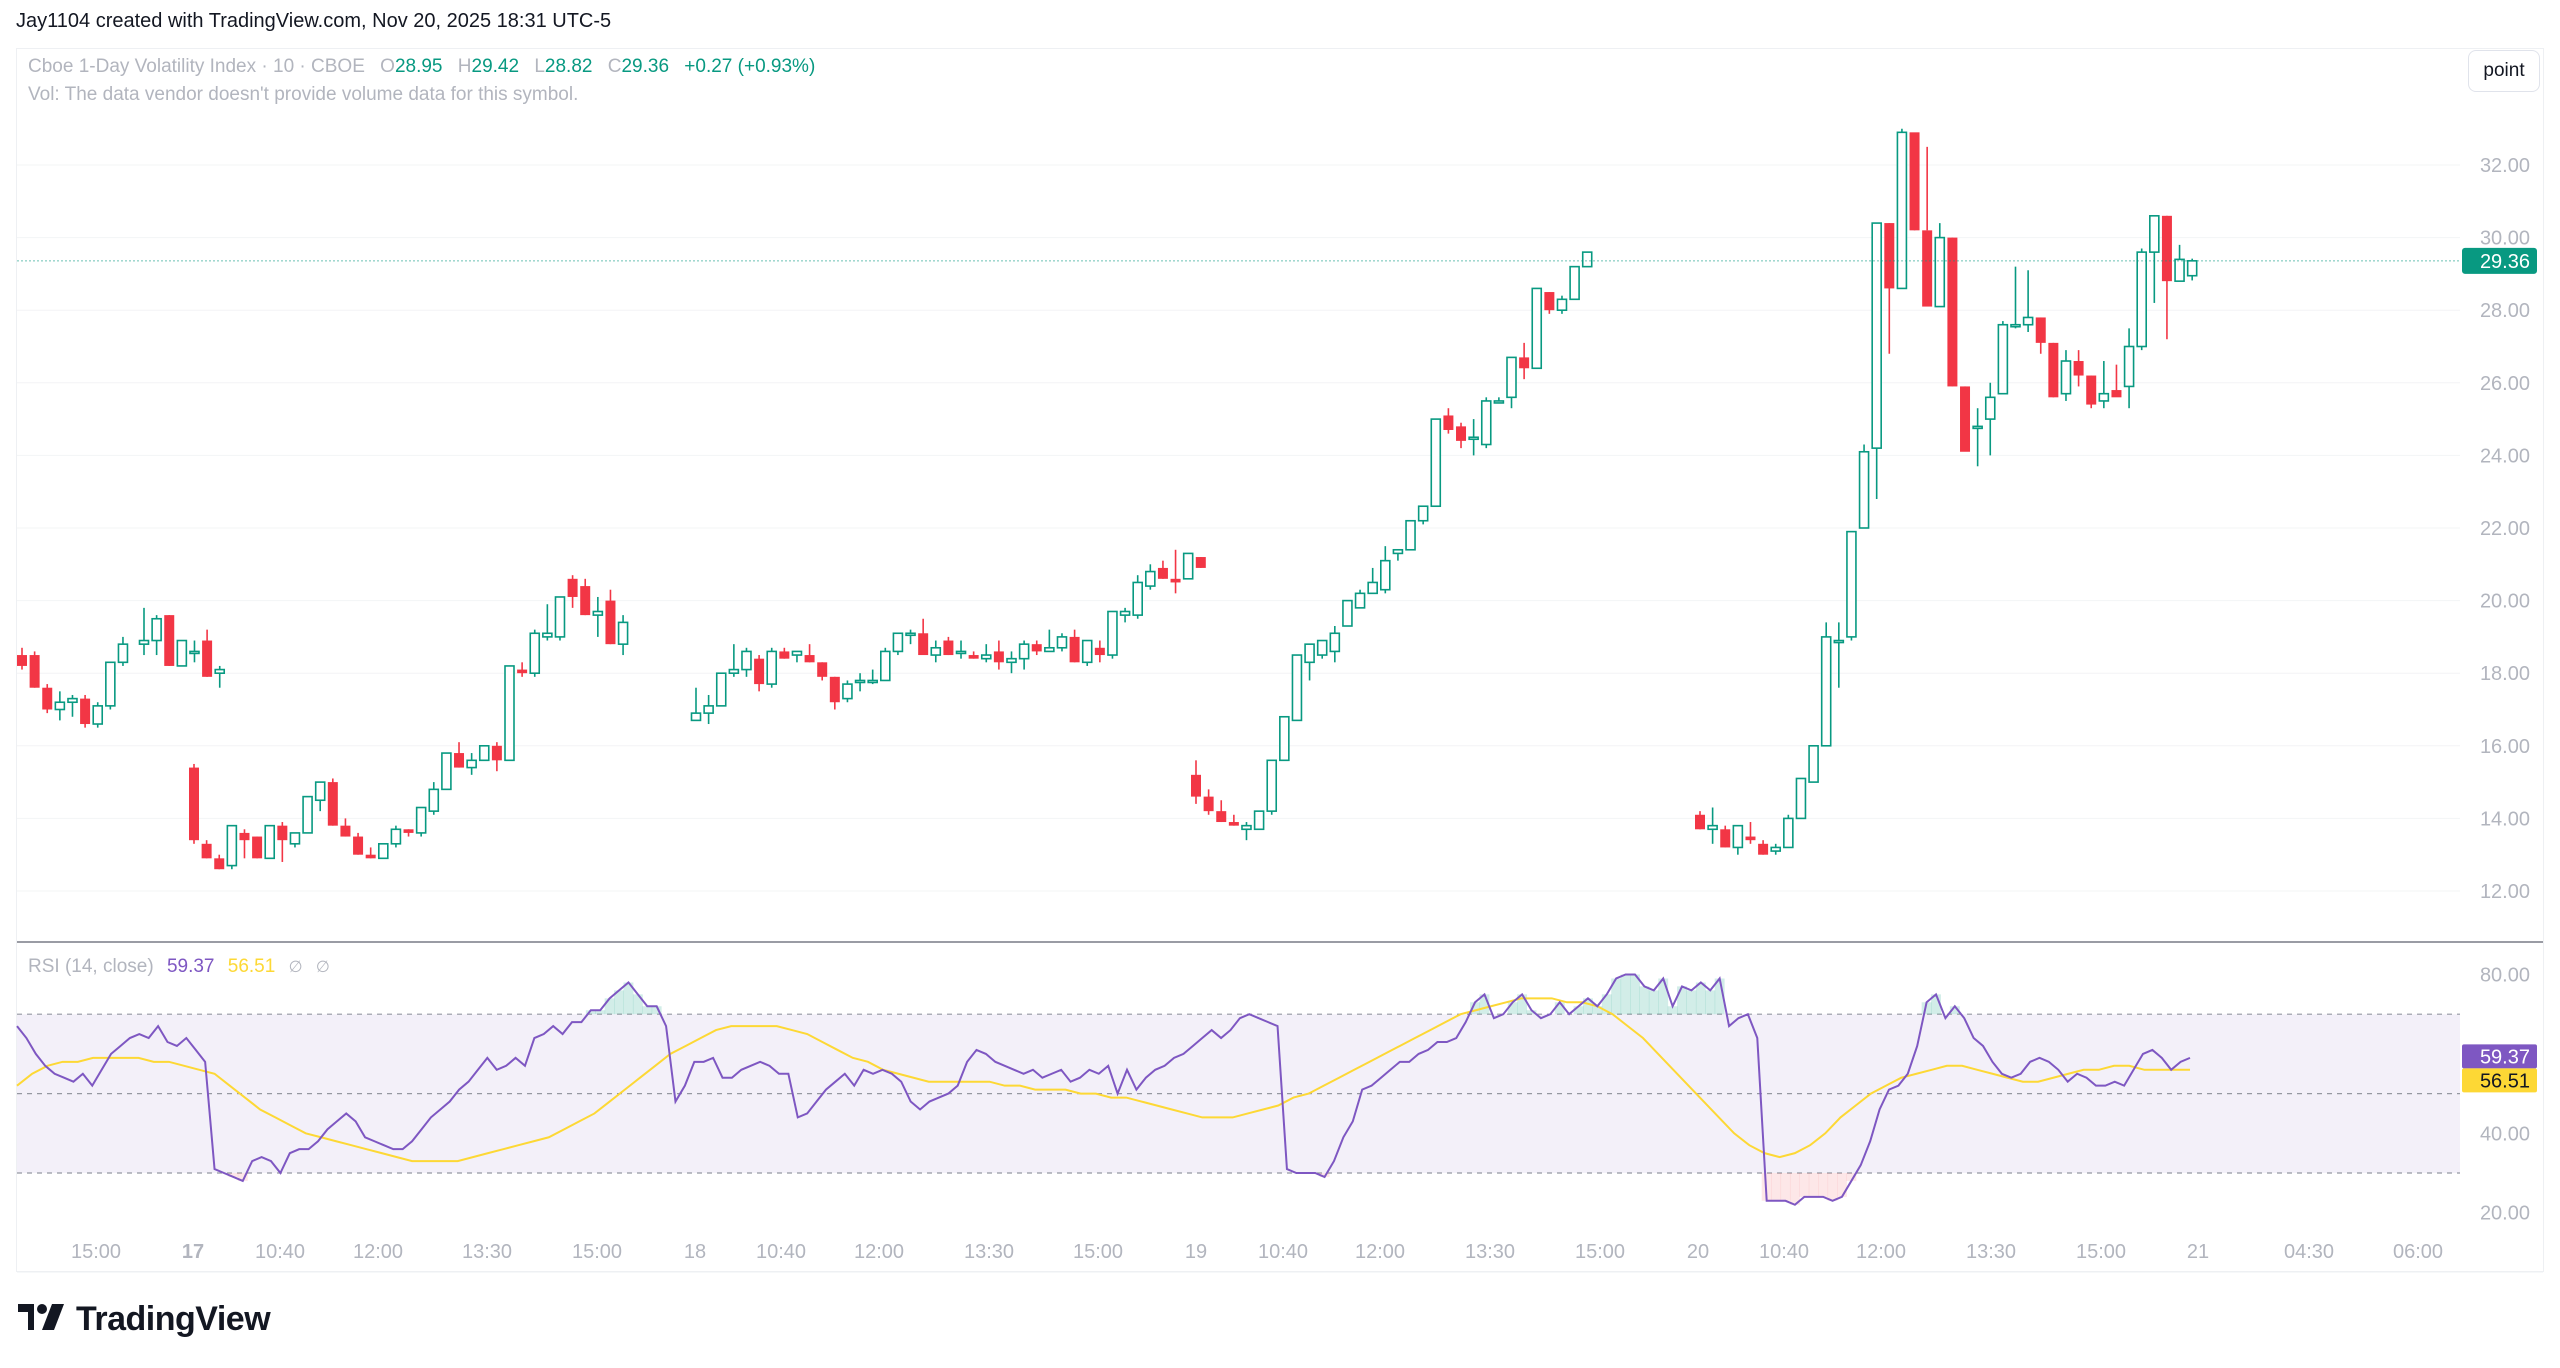  Describe the element at coordinates (1991, 1252) in the screenshot. I see `time-axis-label: 13:30` at that location.